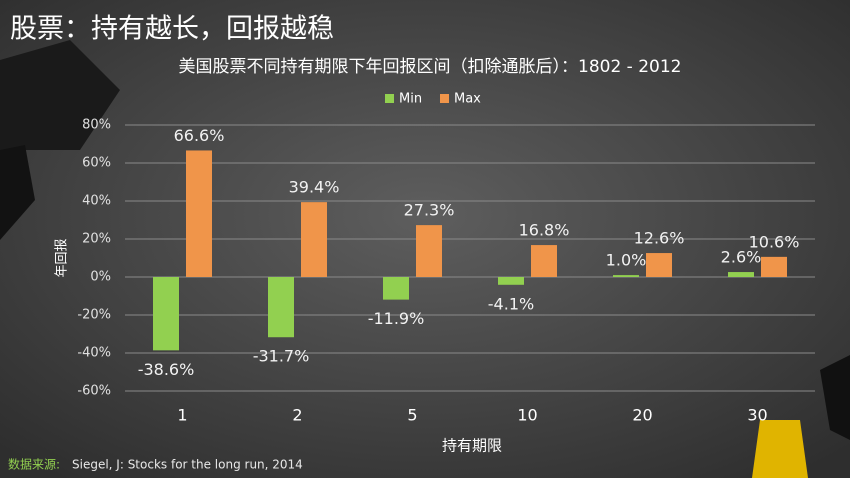  What do you see at coordinates (314, 187) in the screenshot?
I see `value-label: 39.4%` at bounding box center [314, 187].